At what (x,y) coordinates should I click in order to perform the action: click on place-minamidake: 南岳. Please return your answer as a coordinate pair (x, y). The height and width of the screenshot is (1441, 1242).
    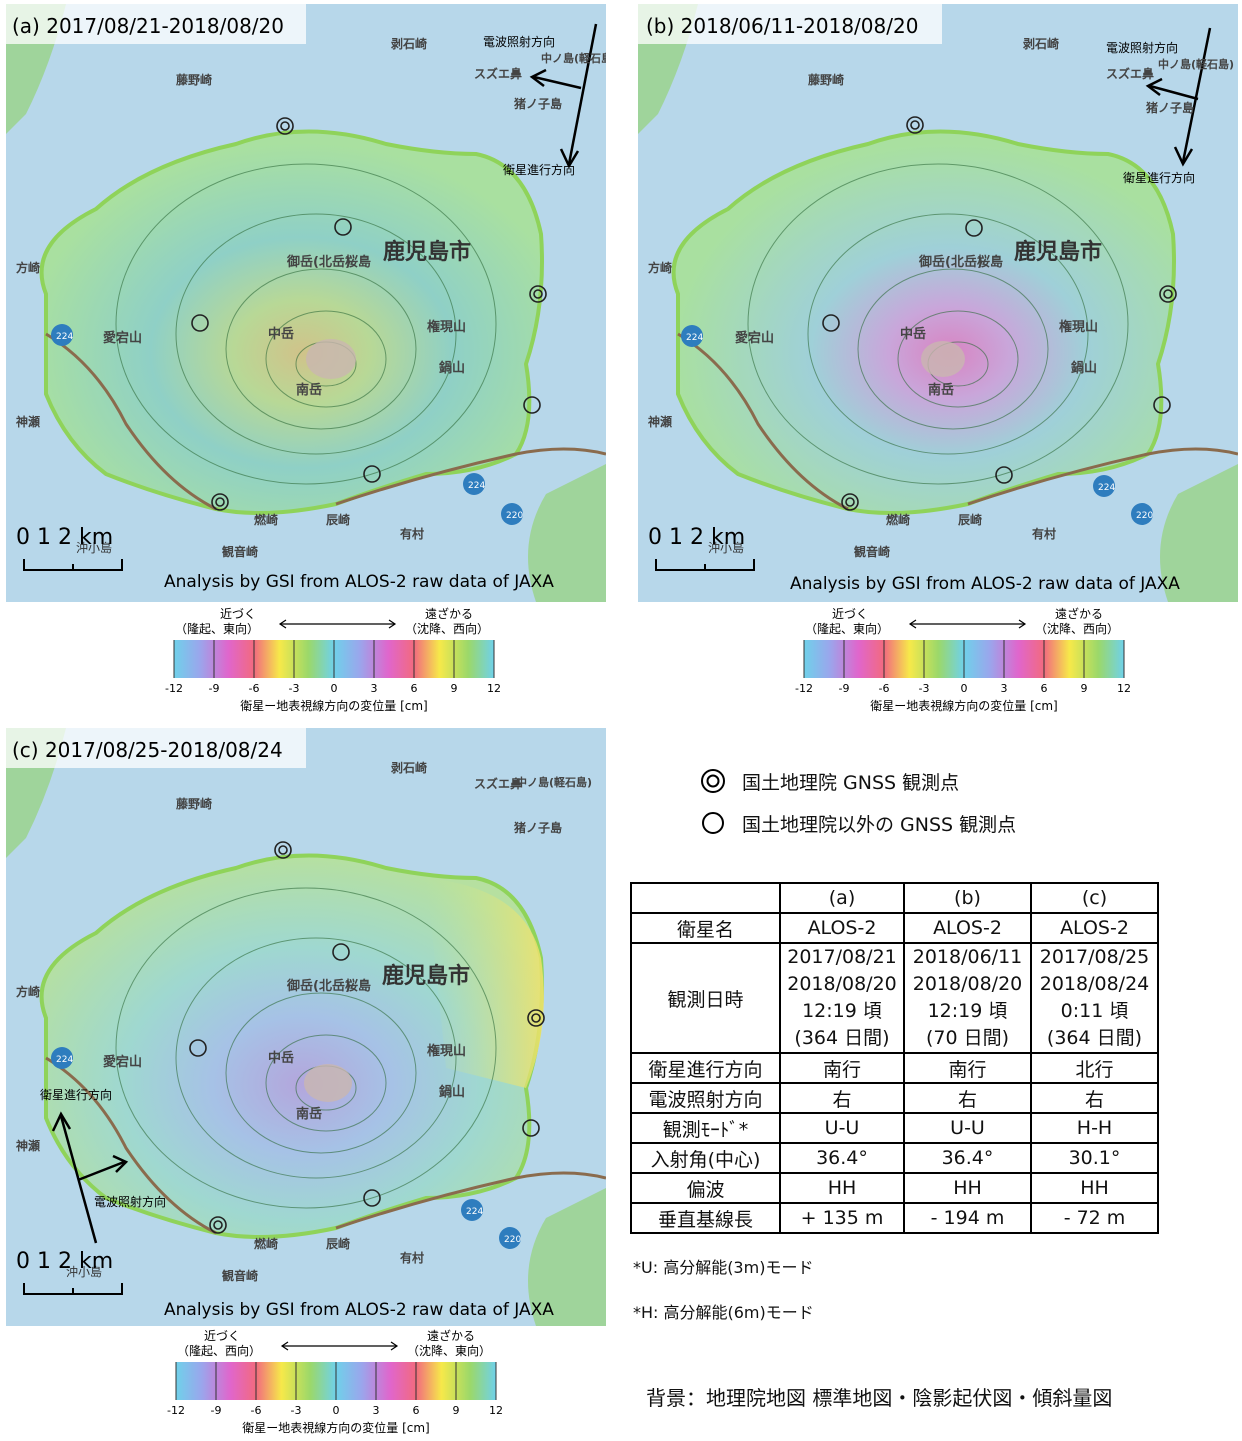
    Looking at the image, I should click on (309, 390).